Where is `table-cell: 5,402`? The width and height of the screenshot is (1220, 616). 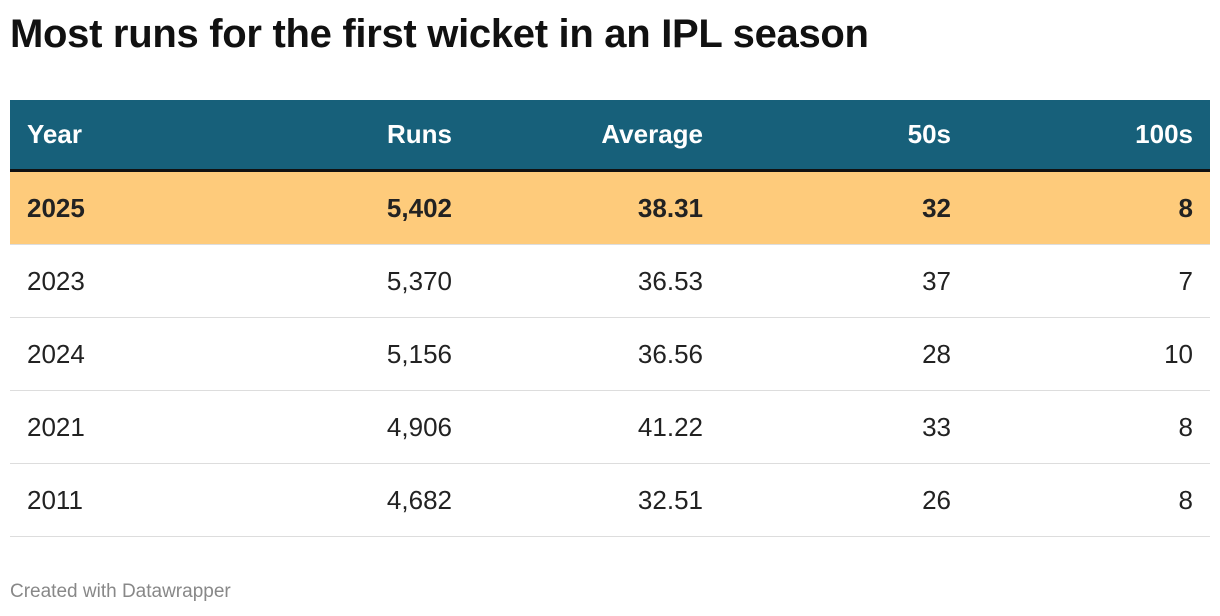
table-cell: 5,402 is located at coordinates (419, 207).